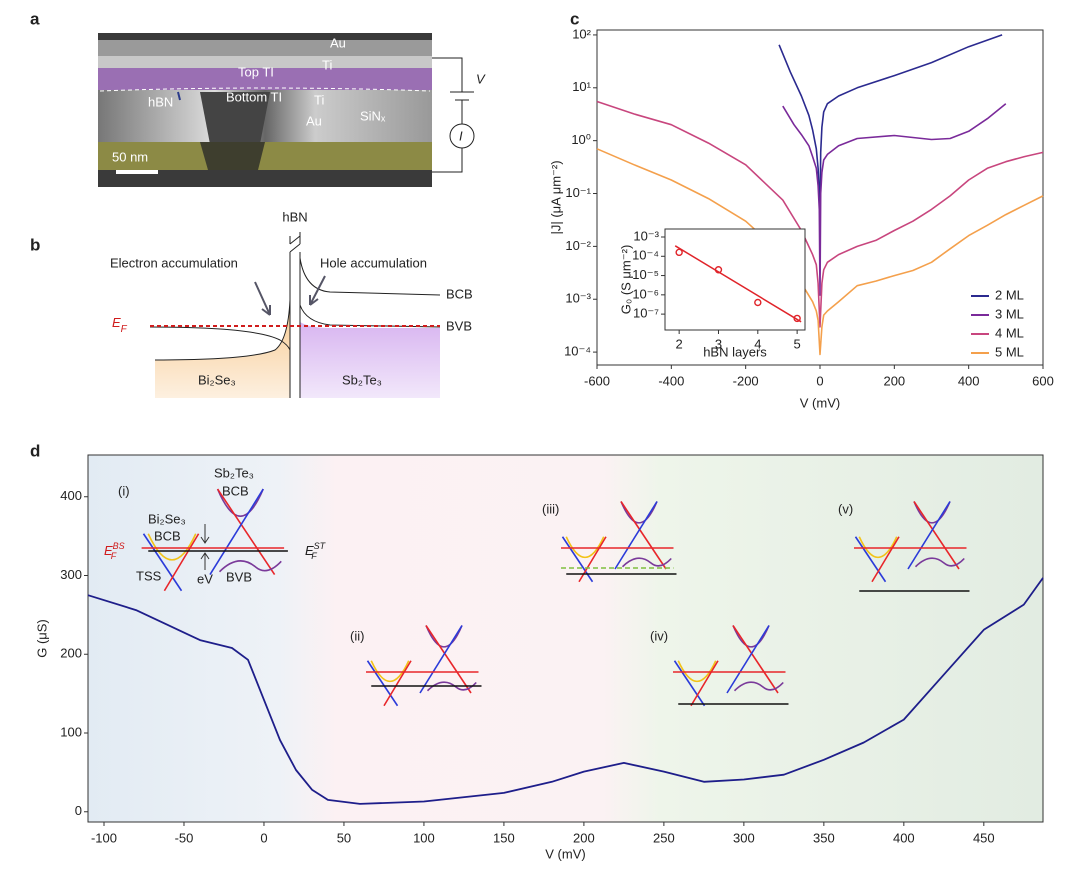 Image resolution: width=1080 pixels, height=869 pixels. I want to click on annotation: (iii), so click(550, 508).